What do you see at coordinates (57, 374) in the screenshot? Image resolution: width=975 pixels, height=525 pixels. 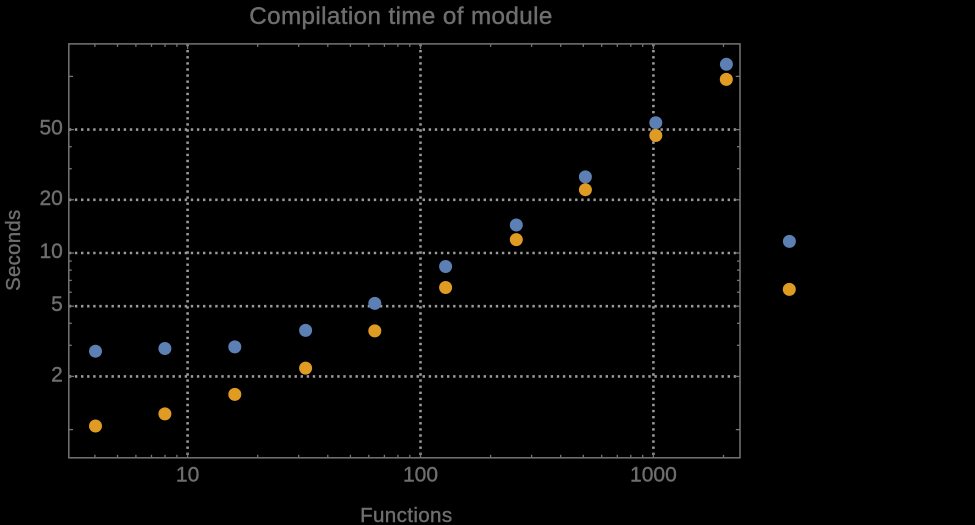 I see `svg-text: 2` at bounding box center [57, 374].